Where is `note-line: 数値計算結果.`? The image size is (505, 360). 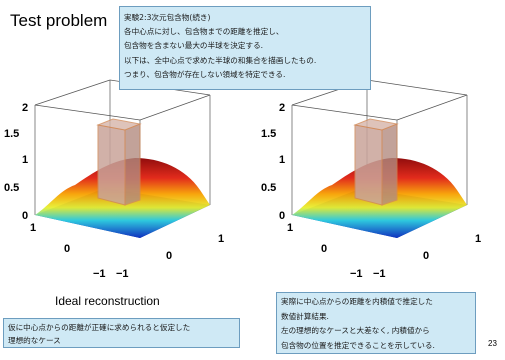 note-line: 数値計算結果. is located at coordinates (305, 316).